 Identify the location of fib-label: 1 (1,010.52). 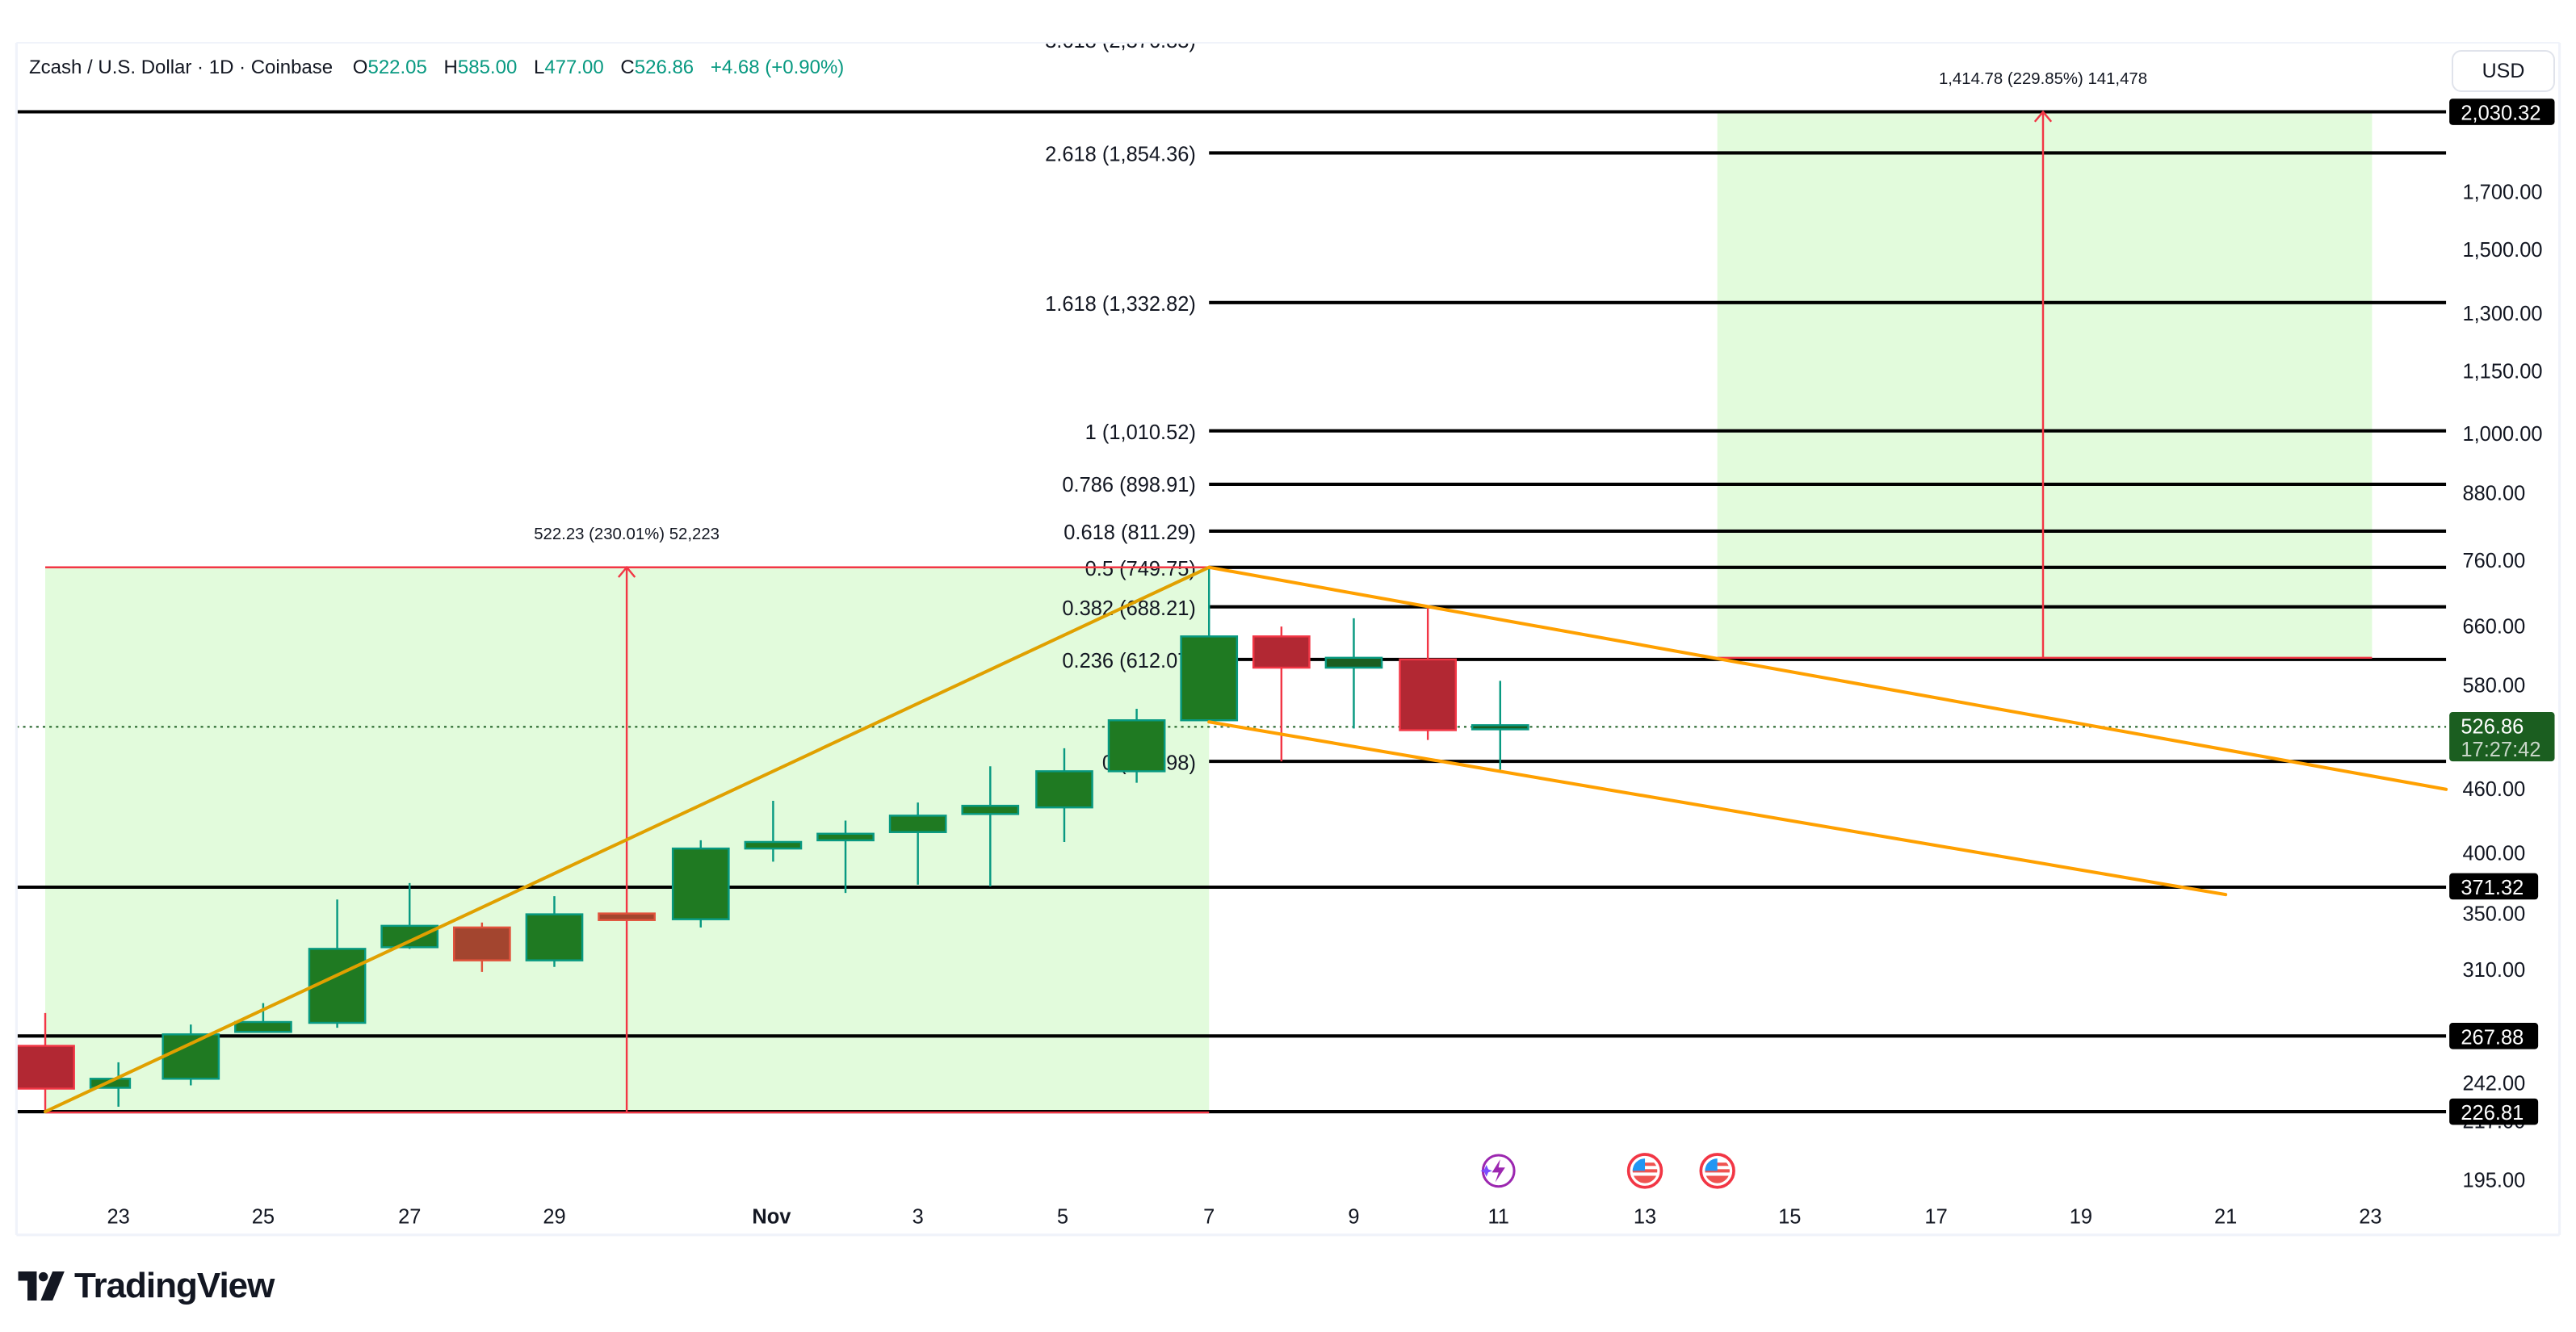
(1140, 432).